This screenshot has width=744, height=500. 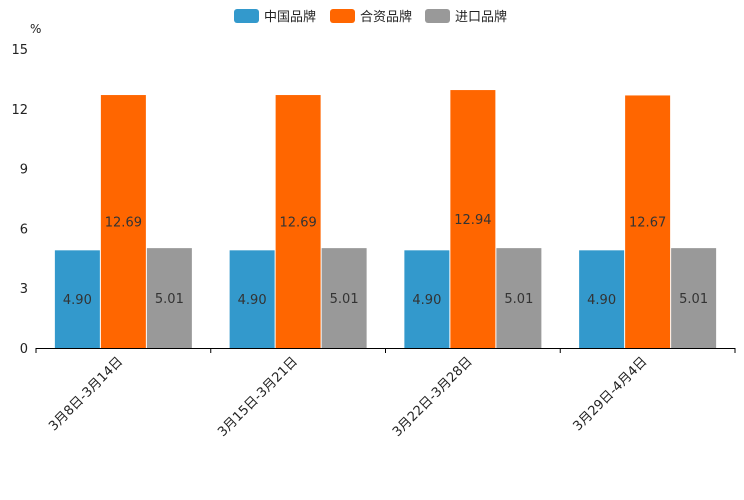 I want to click on x-tick-label: 3月8日-3月14日, so click(x=86, y=394).